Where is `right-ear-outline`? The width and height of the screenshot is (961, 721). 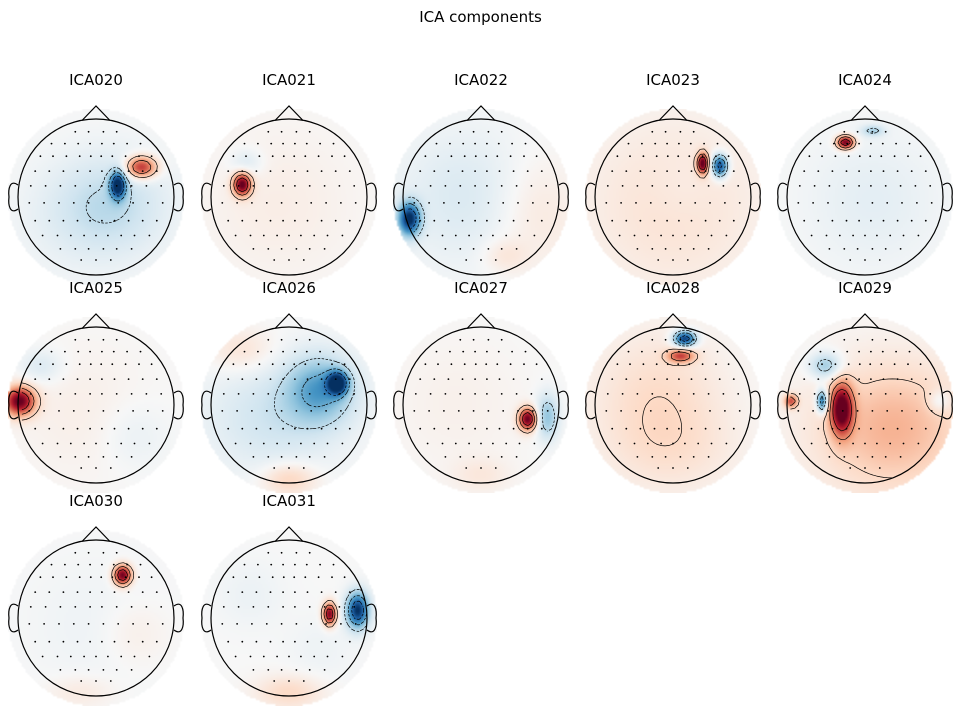 right-ear-outline is located at coordinates (371, 197).